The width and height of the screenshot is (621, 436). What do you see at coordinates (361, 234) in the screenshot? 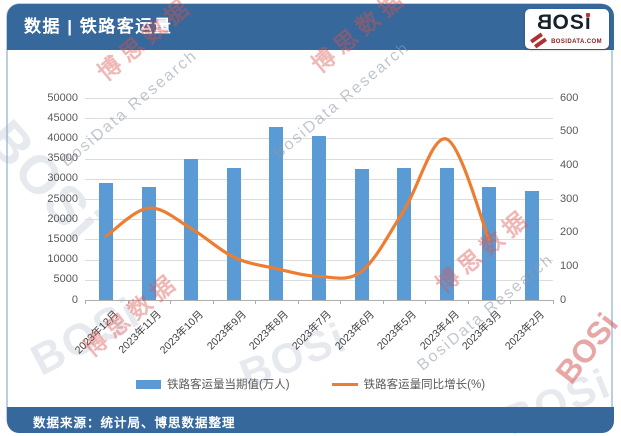
I see `bar-2023年6月` at bounding box center [361, 234].